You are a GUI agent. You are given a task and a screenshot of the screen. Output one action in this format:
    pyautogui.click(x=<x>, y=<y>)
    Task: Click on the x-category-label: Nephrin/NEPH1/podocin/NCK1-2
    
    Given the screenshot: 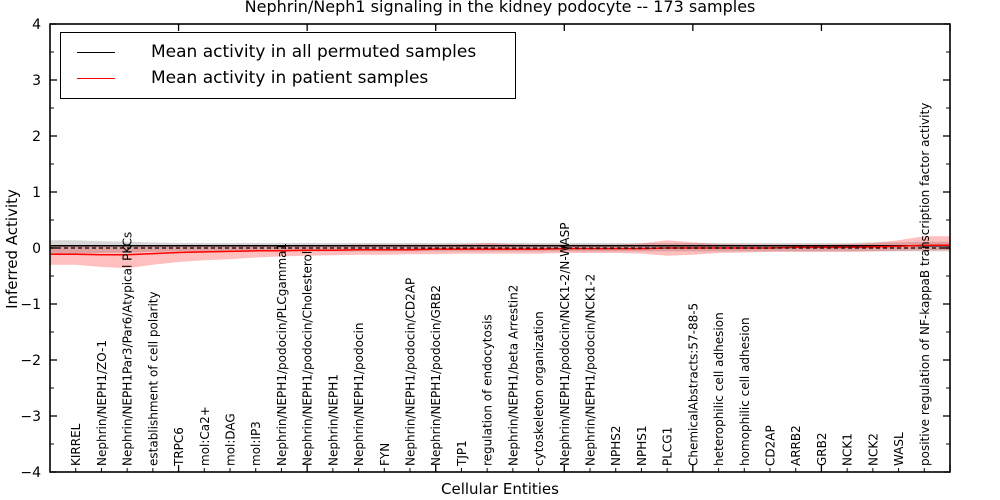 What is the action you would take?
    pyautogui.click(x=591, y=370)
    